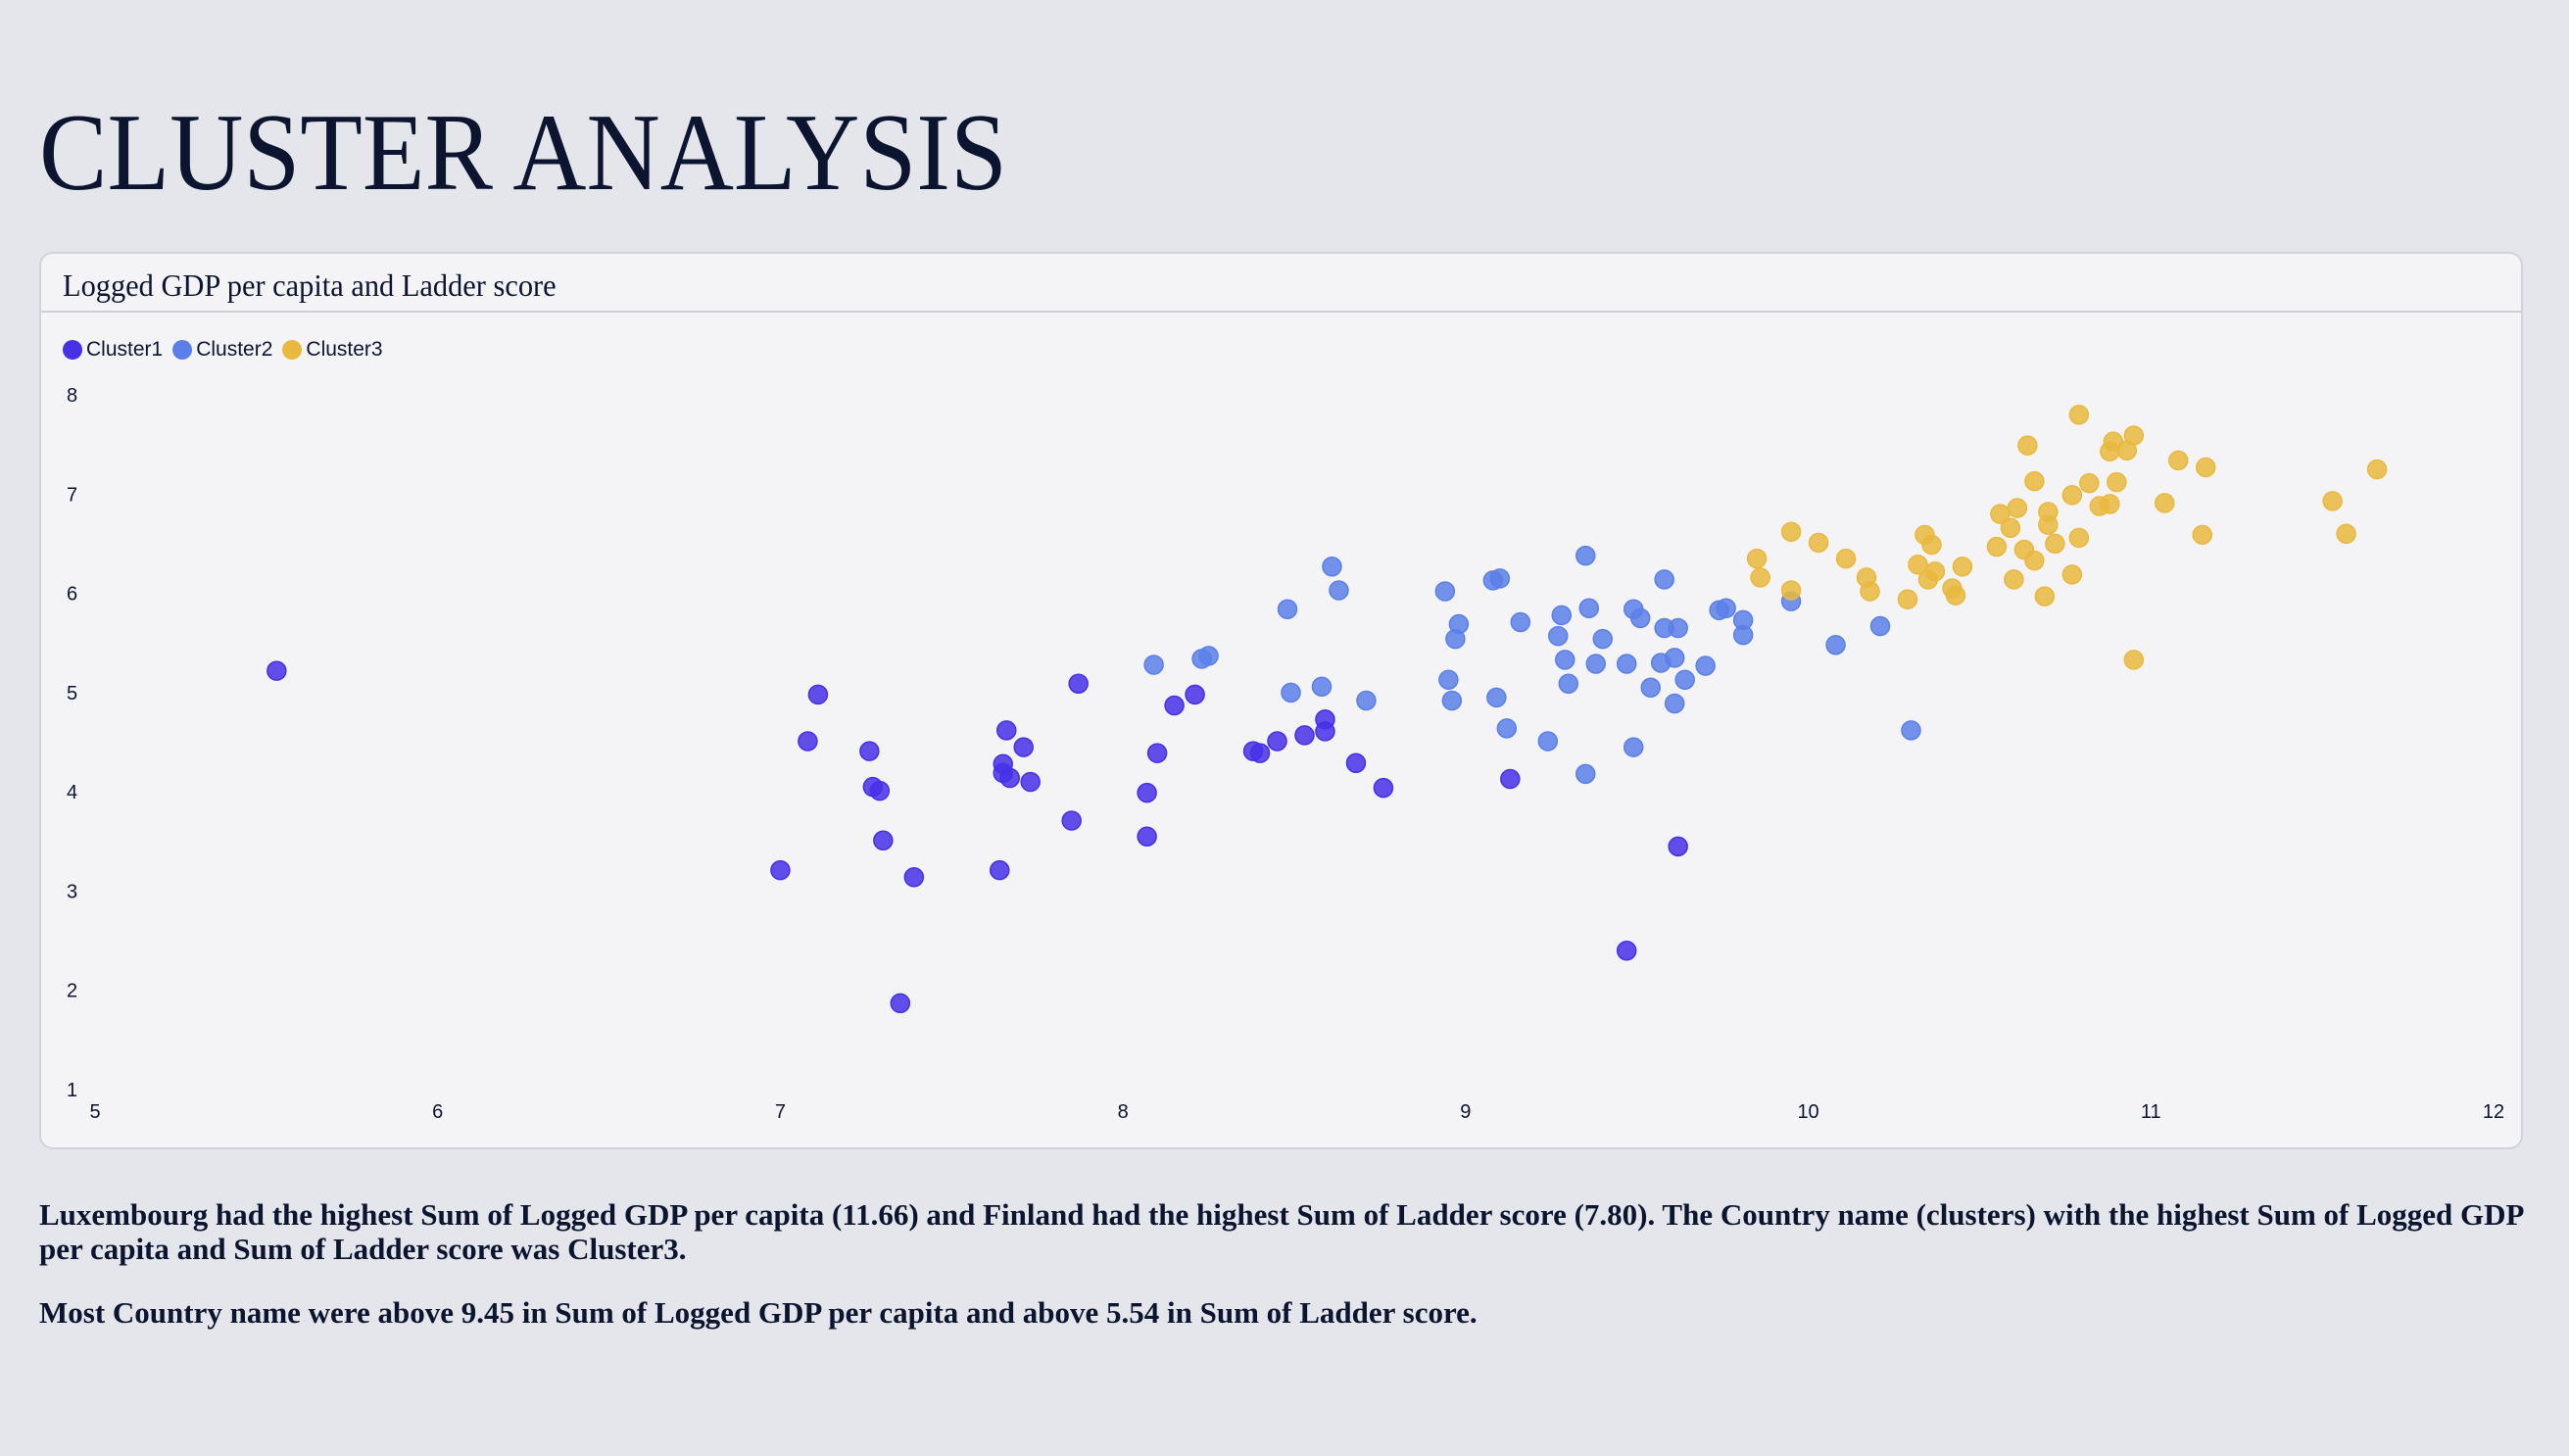 The image size is (2569, 1456). What do you see at coordinates (332, 350) in the screenshot?
I see `legend-item-cluster3: Cluster3` at bounding box center [332, 350].